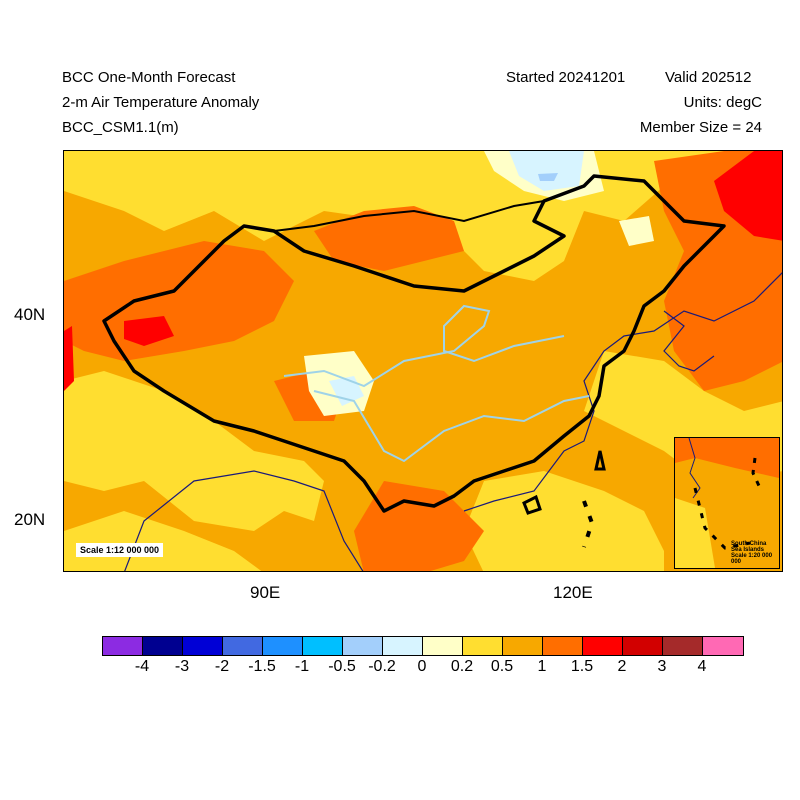 The width and height of the screenshot is (800, 800). I want to click on inset-map, so click(727, 503).